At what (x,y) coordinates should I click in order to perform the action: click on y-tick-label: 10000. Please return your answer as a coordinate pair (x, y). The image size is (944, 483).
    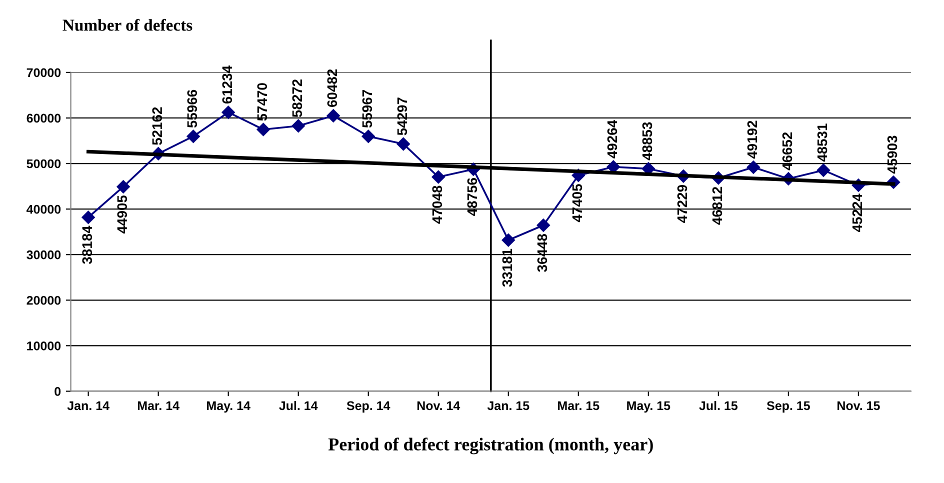
    Looking at the image, I should click on (44, 345).